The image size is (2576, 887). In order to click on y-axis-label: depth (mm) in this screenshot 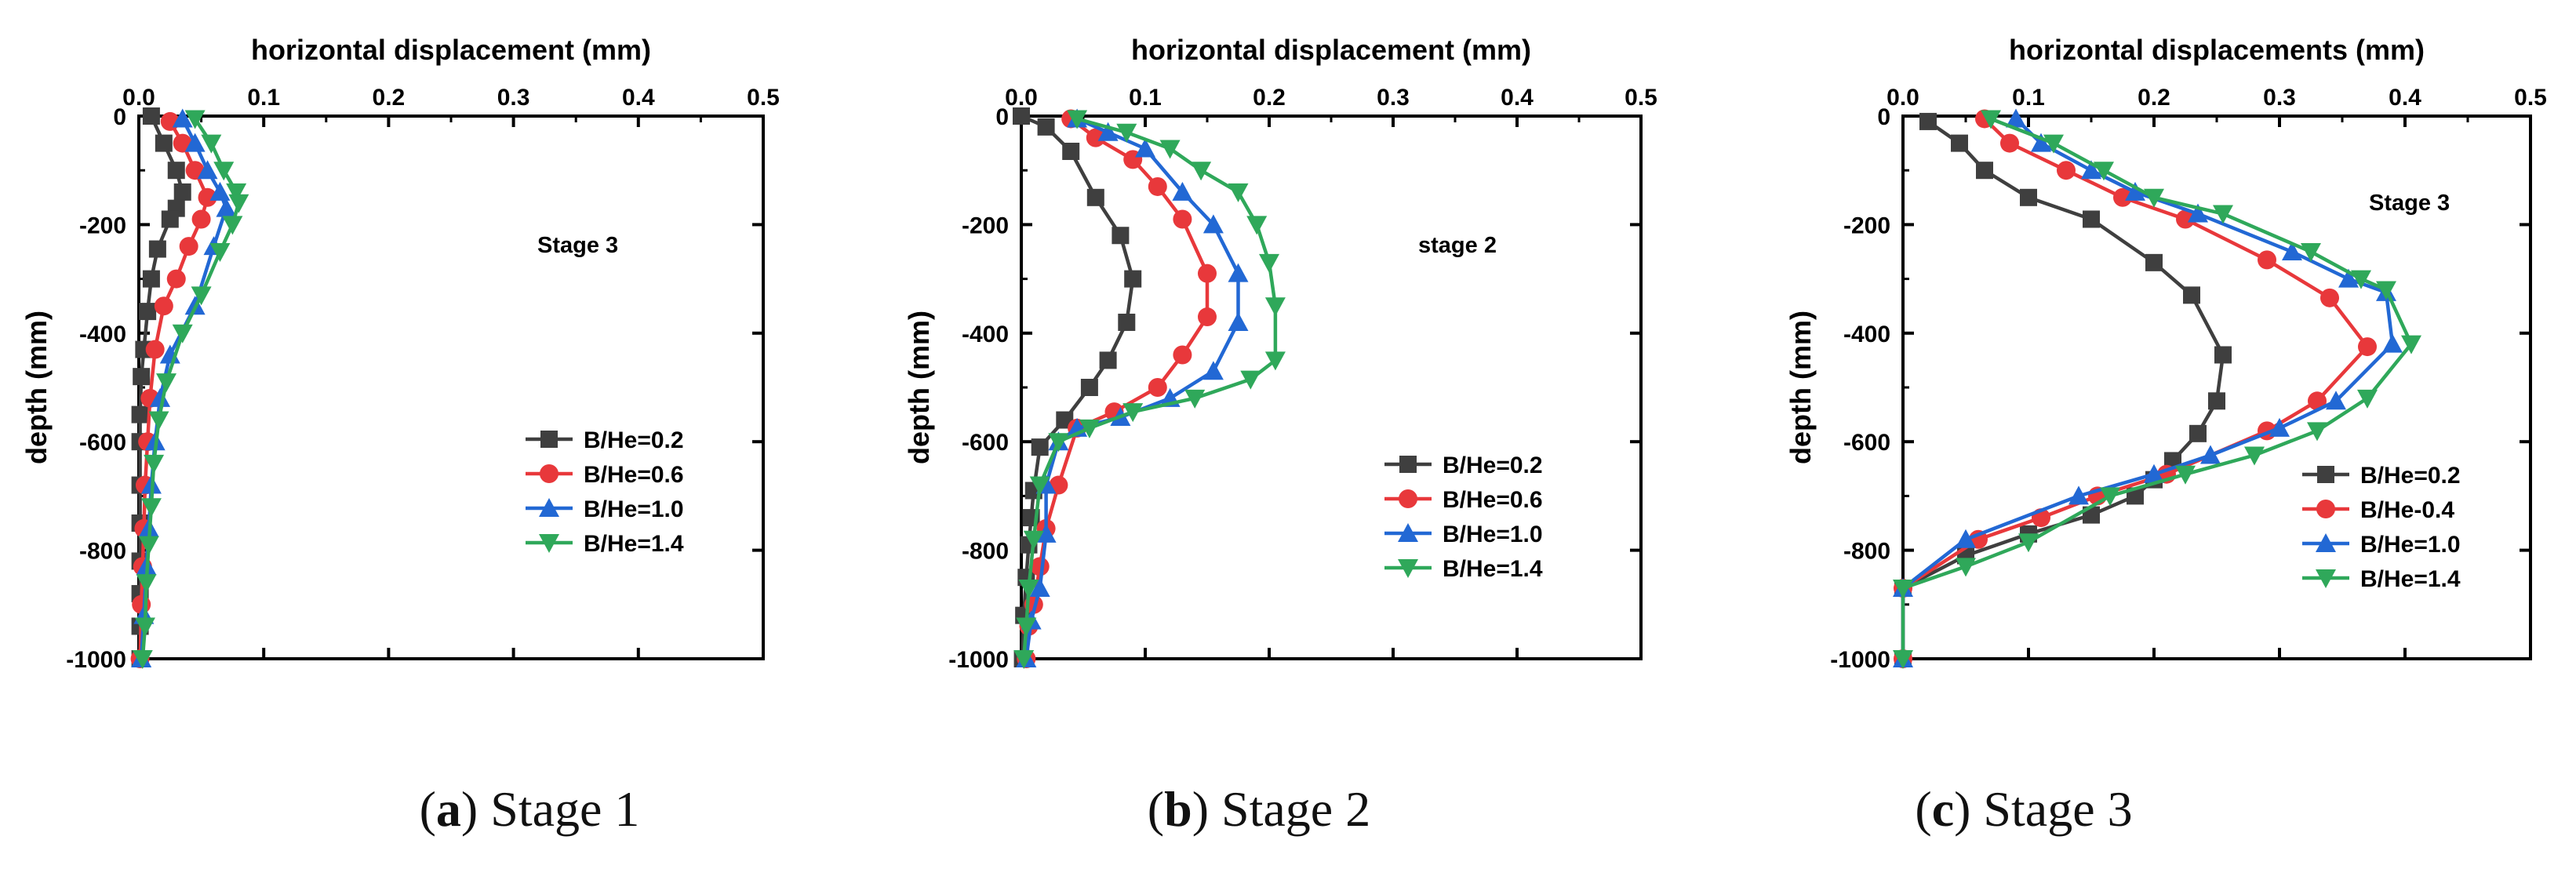, I will do `click(36, 387)`.